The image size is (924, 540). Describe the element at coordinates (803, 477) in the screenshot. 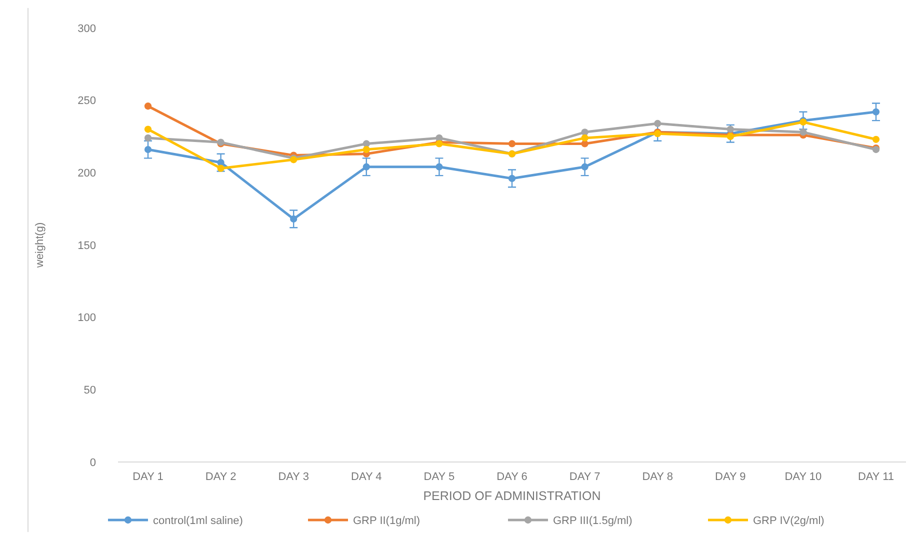

I see `x-tick-label: DAY 10` at that location.